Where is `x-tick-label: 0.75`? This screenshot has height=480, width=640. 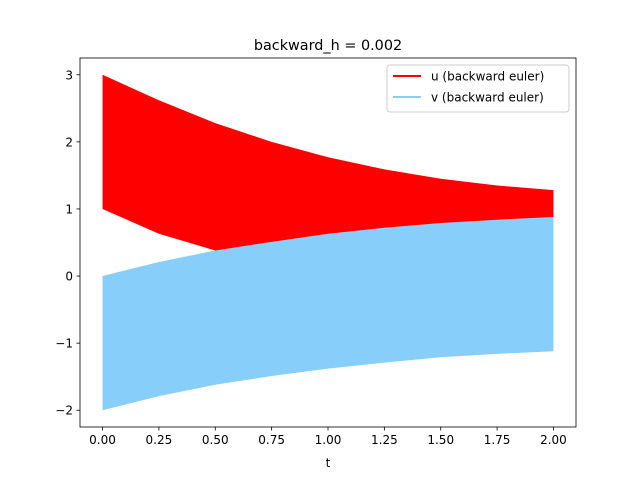
x-tick-label: 0.75 is located at coordinates (271, 440).